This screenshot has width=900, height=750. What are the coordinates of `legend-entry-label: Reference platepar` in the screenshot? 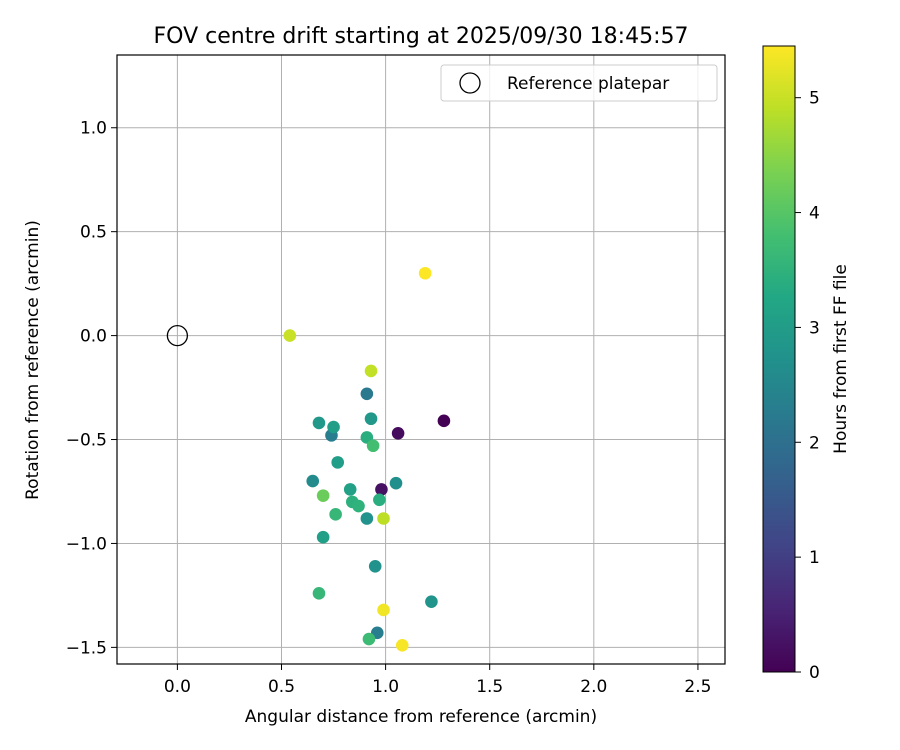 It's located at (588, 84).